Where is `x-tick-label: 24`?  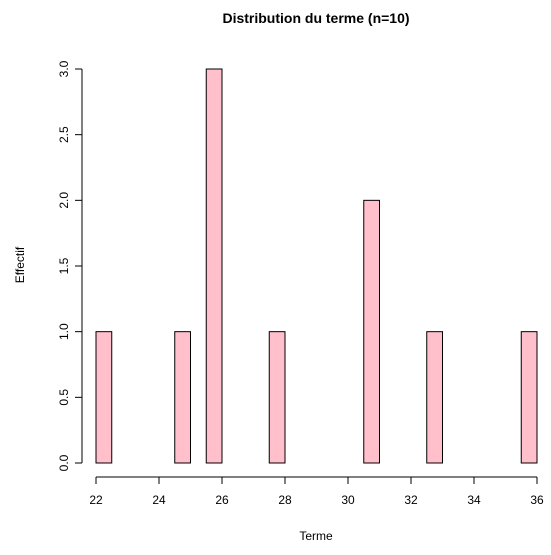 x-tick-label: 24 is located at coordinates (159, 500).